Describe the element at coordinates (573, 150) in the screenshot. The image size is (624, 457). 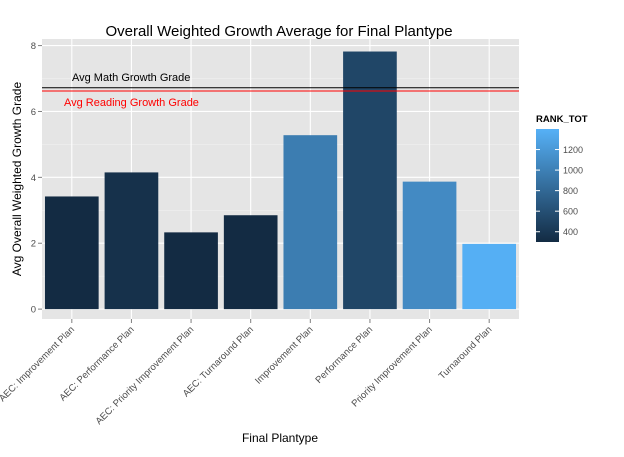
I see `legend-tick-label: 1200` at that location.